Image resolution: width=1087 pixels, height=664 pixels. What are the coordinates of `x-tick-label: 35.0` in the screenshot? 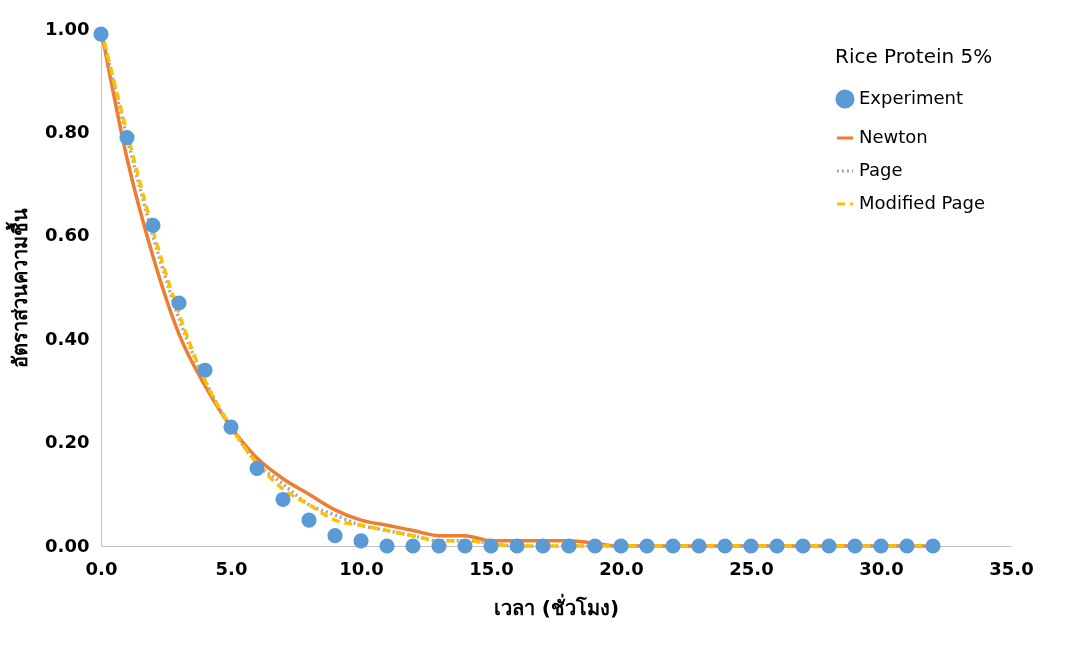 It's located at (1011, 568).